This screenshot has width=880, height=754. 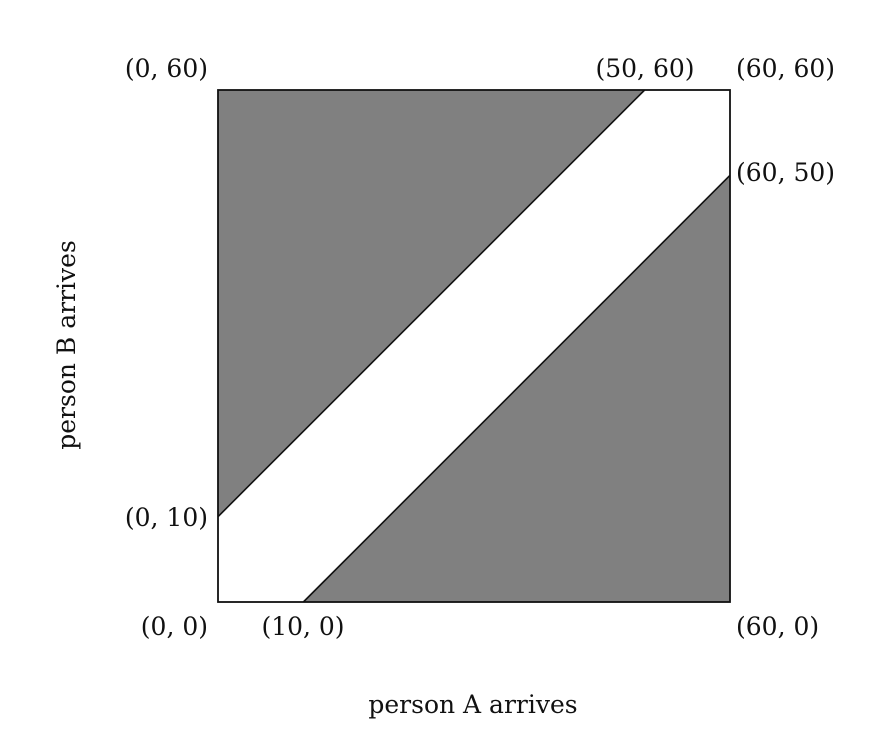 What do you see at coordinates (66, 345) in the screenshot?
I see `y-axis-label: person B arrives` at bounding box center [66, 345].